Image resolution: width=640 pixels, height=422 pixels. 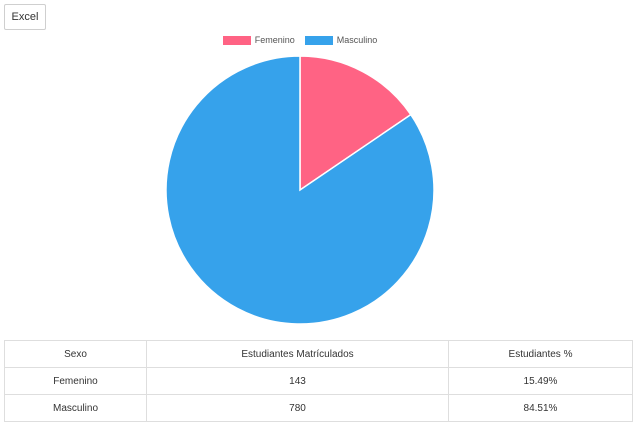 I want to click on table-row: Masculino 780 84.51%, so click(x=318, y=408).